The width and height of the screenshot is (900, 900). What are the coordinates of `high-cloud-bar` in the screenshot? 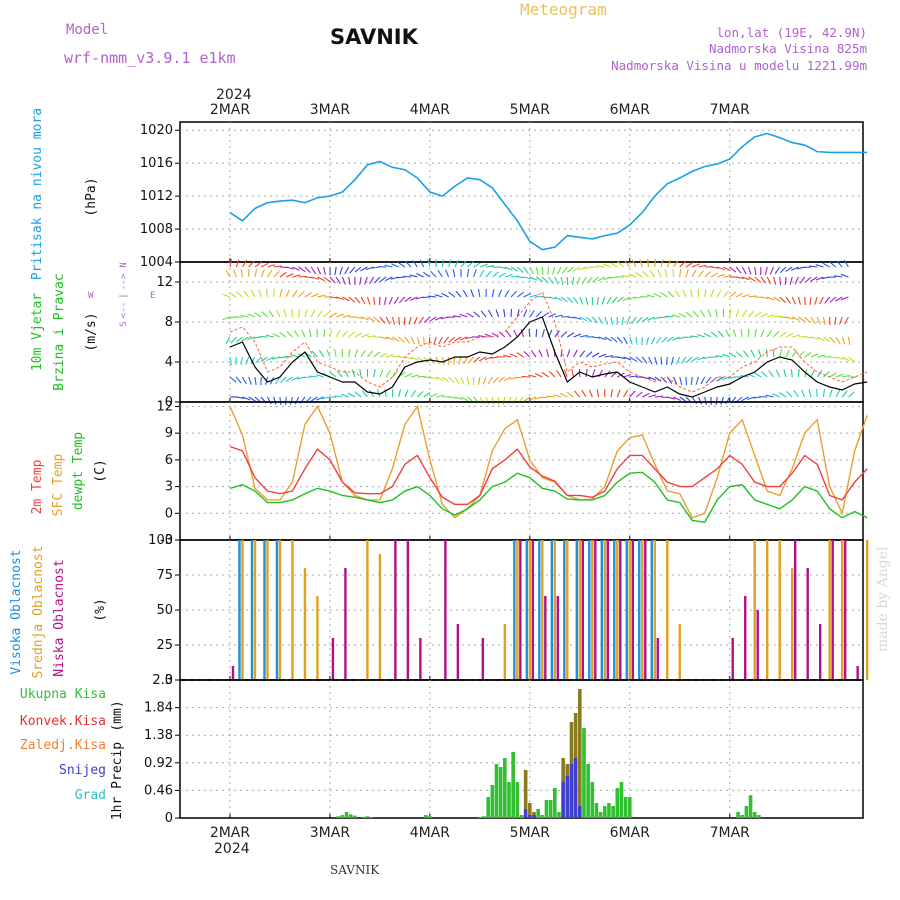 It's located at (614, 610).